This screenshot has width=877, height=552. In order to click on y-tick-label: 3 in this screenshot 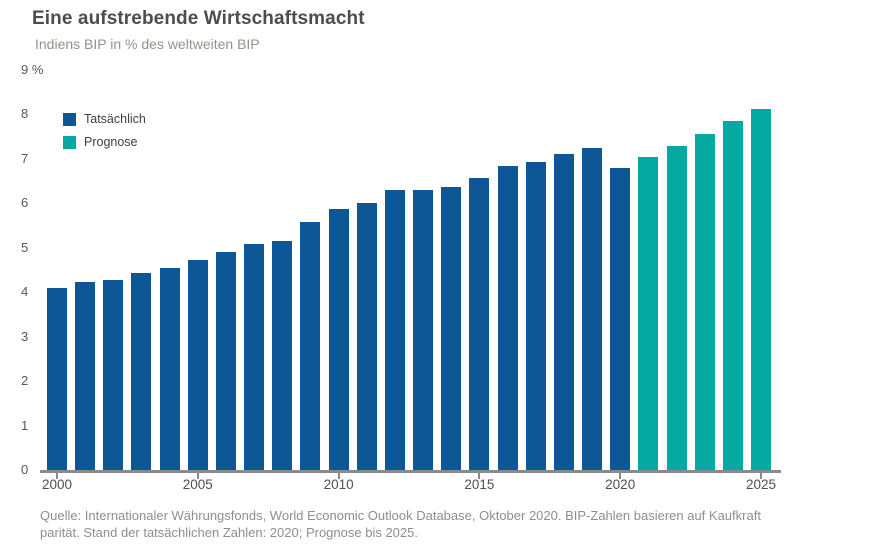, I will do `click(25, 336)`.